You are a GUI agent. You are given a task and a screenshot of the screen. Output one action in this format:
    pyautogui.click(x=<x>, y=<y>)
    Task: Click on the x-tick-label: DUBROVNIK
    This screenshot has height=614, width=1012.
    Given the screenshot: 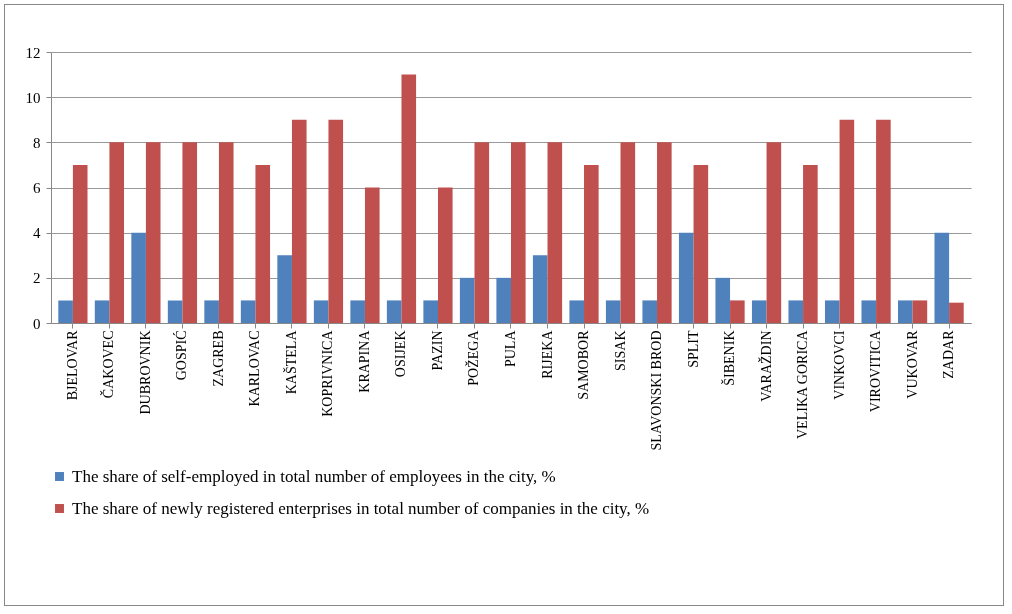 What is the action you would take?
    pyautogui.click(x=145, y=372)
    